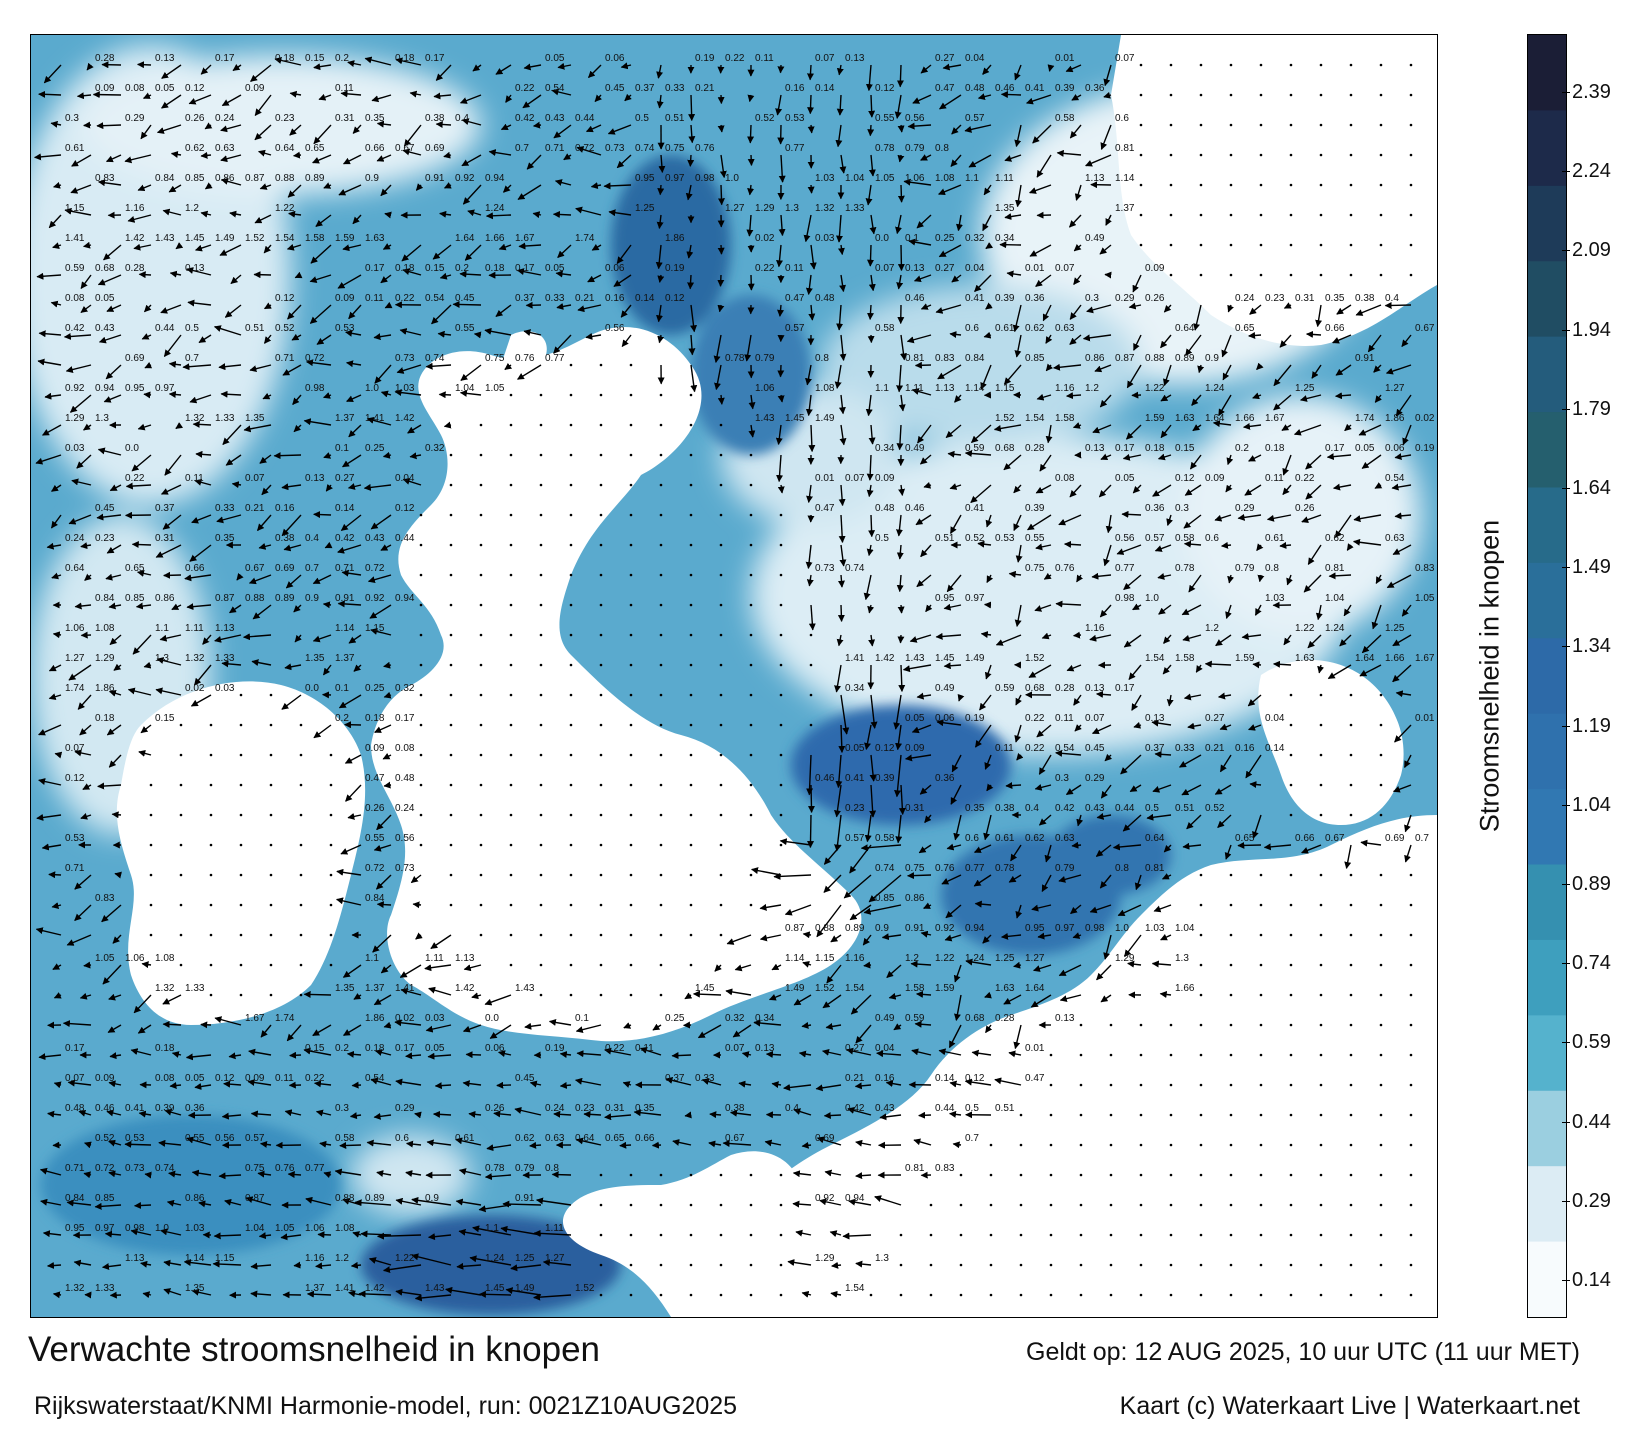 The height and width of the screenshot is (1450, 1650). Describe the element at coordinates (1425, 568) in the screenshot. I see `speed-label: 0.83` at that location.